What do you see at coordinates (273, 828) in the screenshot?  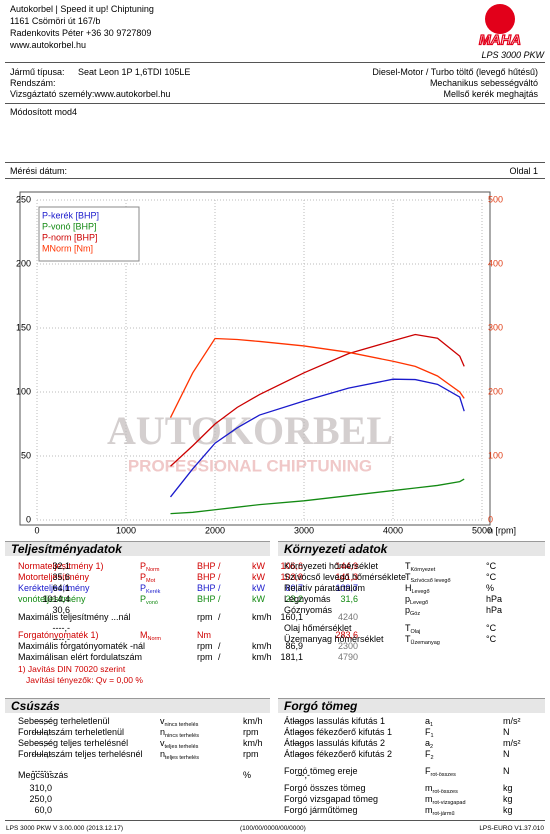 I see `footer: (100/00/0000/00/0000)` at bounding box center [273, 828].